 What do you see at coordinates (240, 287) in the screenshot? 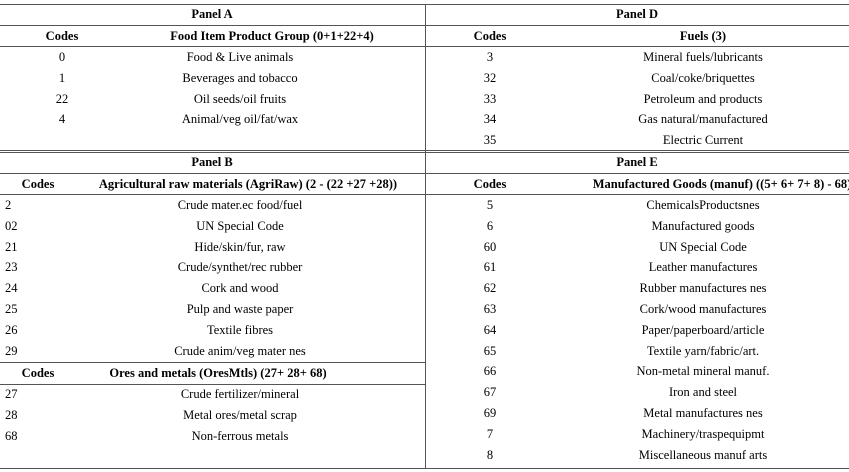
I see `description-cell: Cork and wood` at bounding box center [240, 287].